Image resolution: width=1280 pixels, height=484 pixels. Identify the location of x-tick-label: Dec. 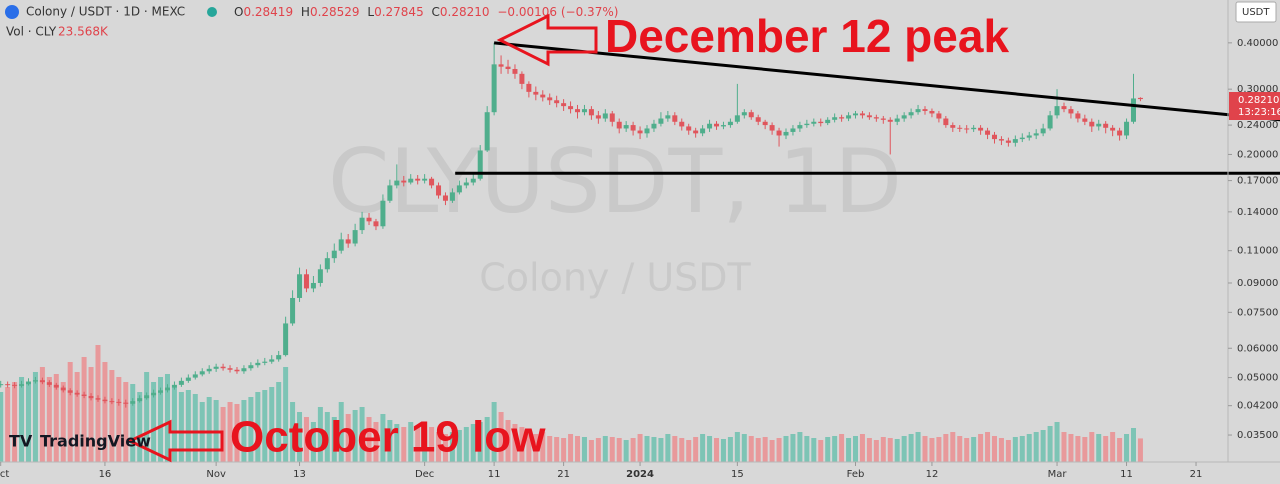
(424, 474).